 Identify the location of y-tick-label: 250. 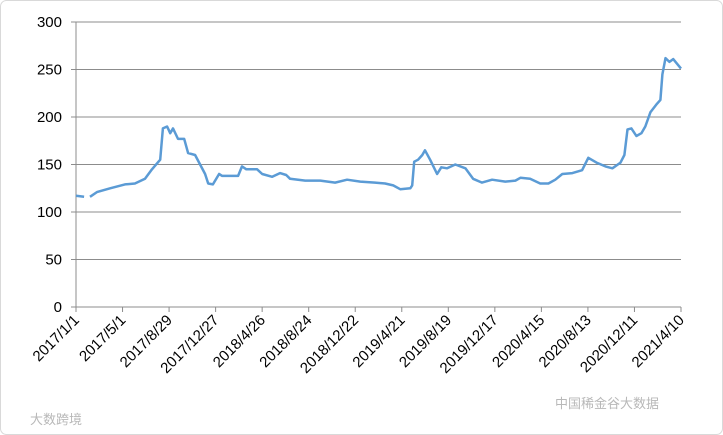
(49, 70).